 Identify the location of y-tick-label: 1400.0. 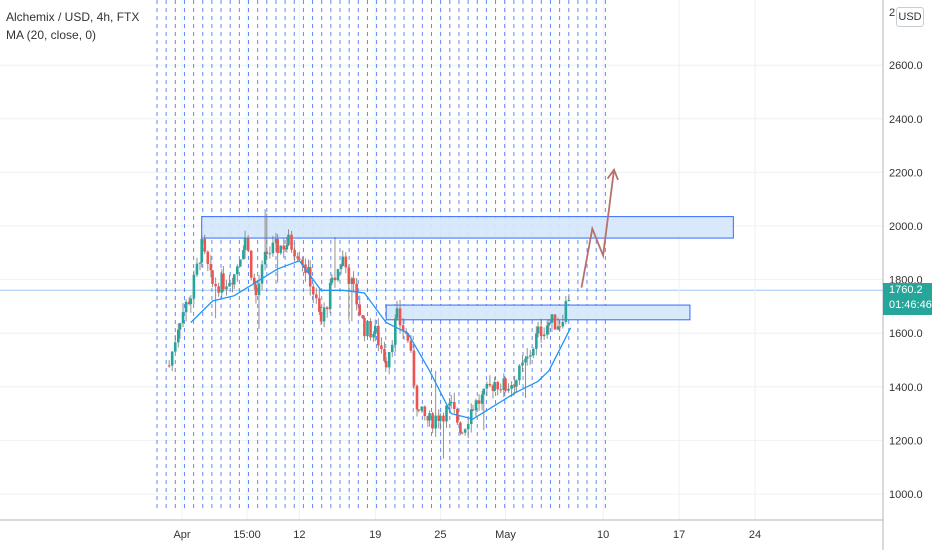
(906, 388).